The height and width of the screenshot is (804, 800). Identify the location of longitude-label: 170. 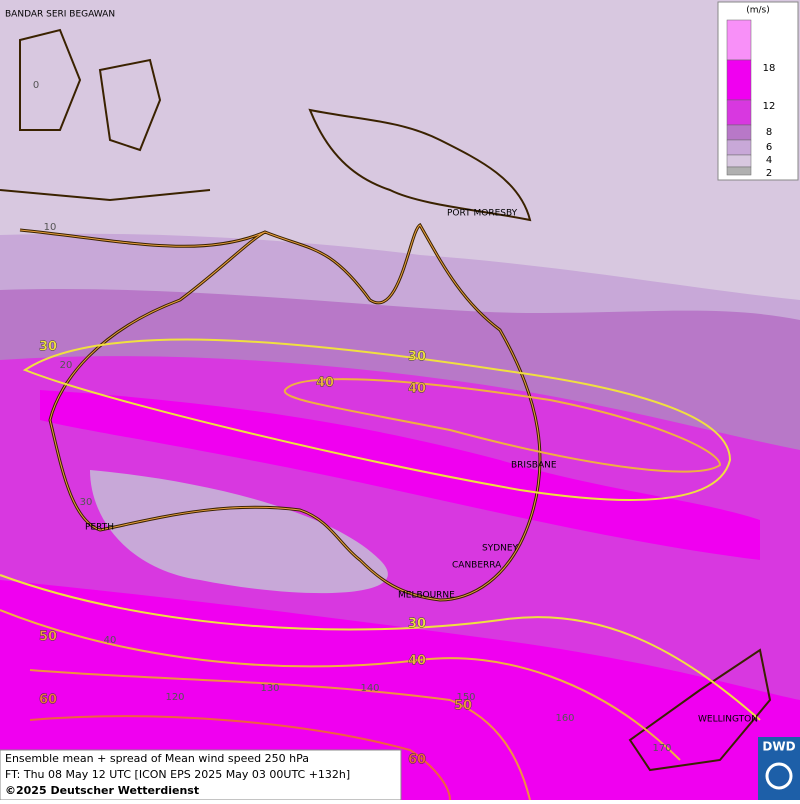
(661, 748).